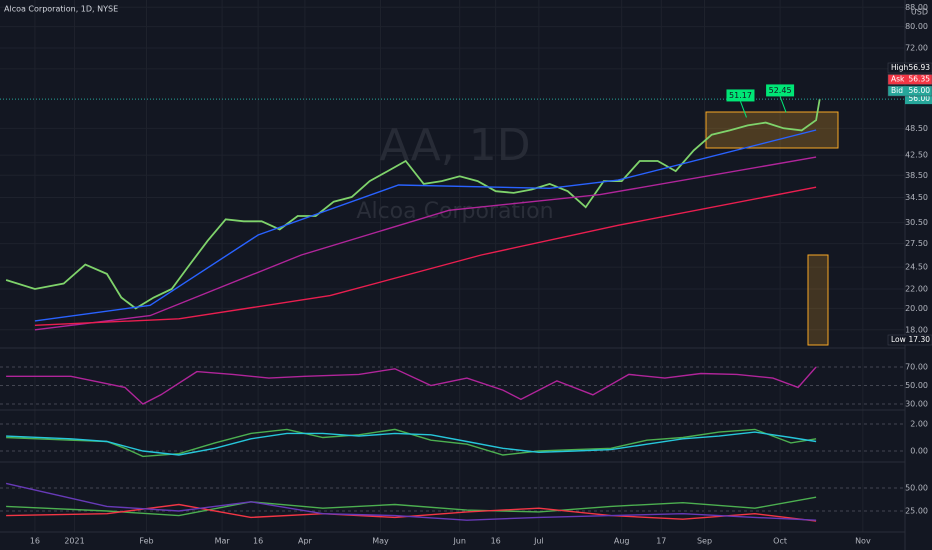 Image resolution: width=932 pixels, height=550 pixels. I want to click on y-tick-label: 22.00, so click(916, 288).